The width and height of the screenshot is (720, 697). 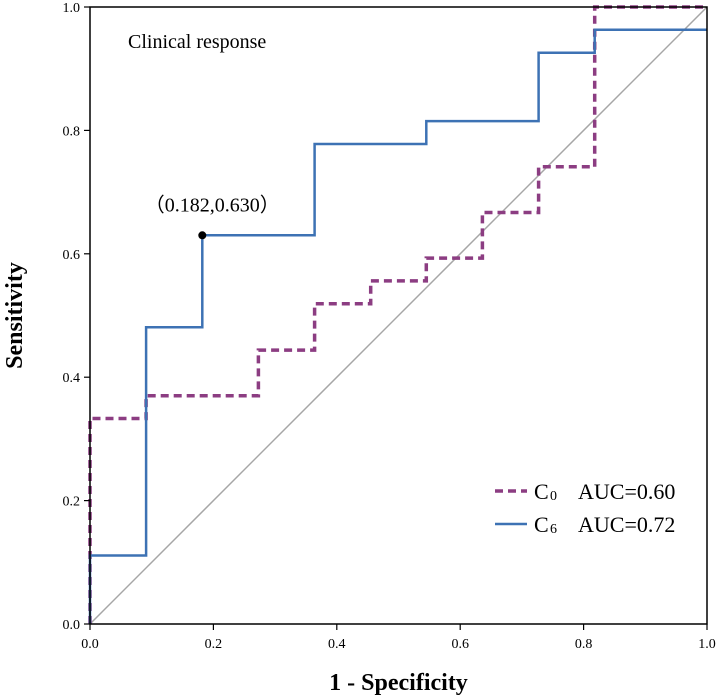 I want to click on legend-auc-label: AUC=0.60, so click(x=626, y=491).